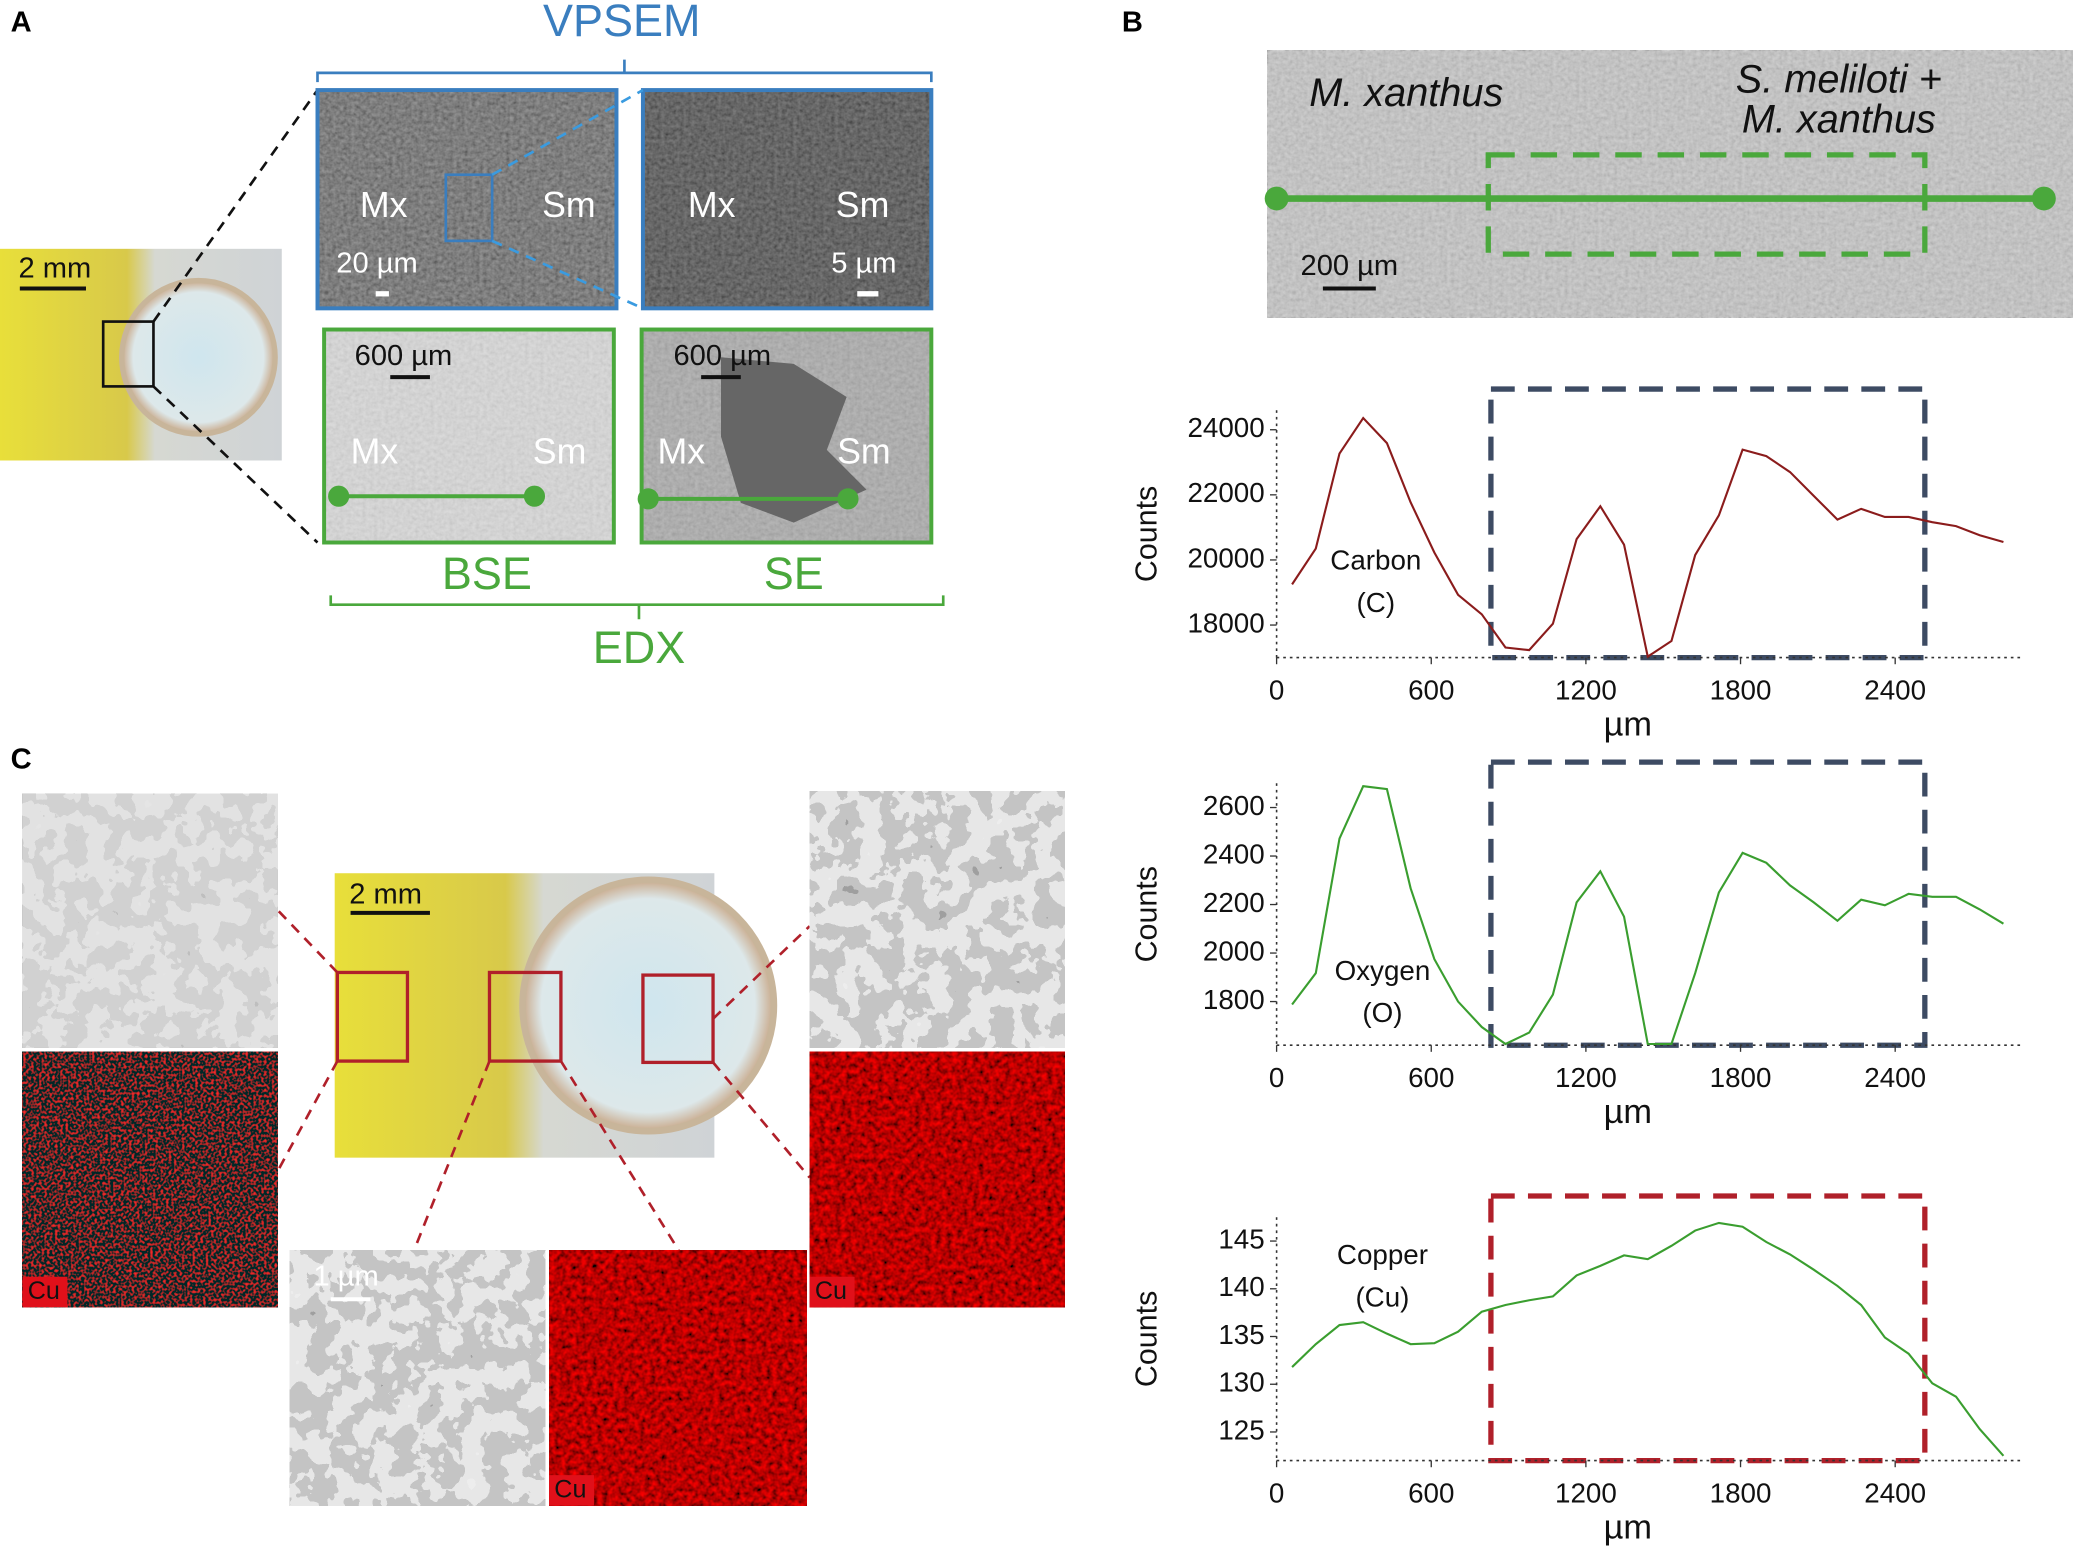  Describe the element at coordinates (1383, 970) in the screenshot. I see `annotation: Oxygen` at that location.